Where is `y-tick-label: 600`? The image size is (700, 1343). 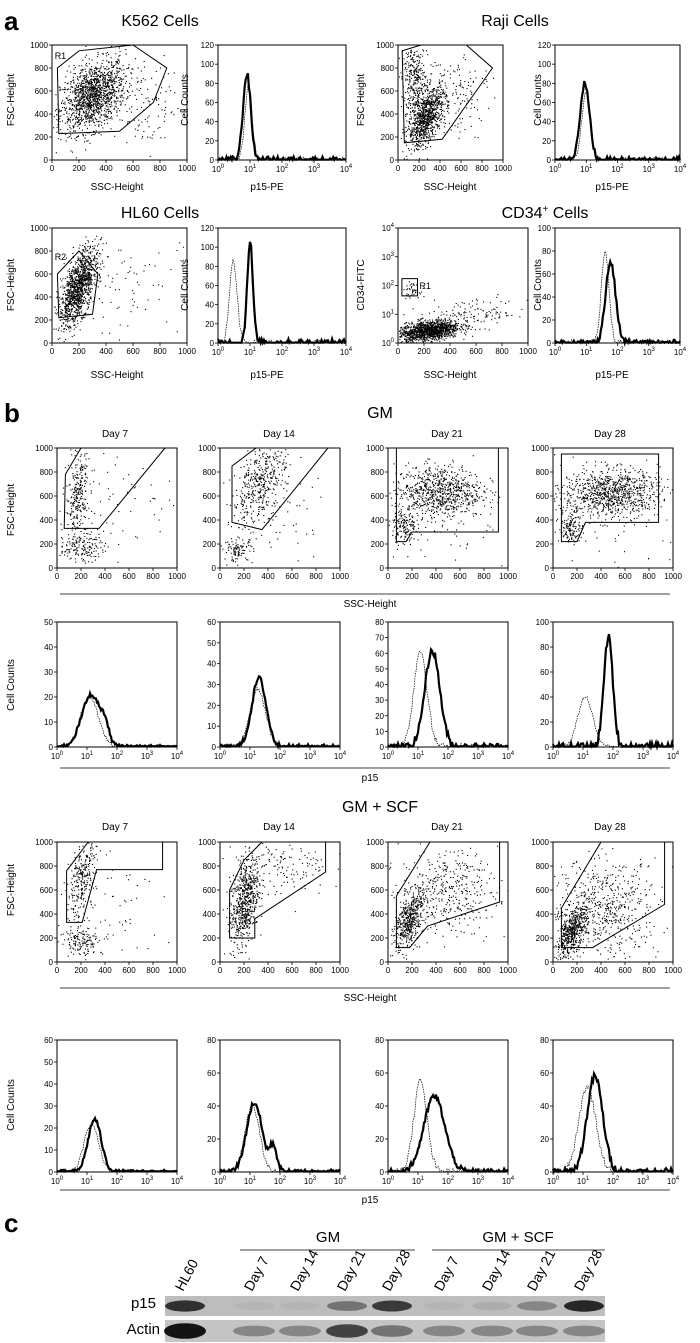 y-tick-label: 600 is located at coordinates (388, 91).